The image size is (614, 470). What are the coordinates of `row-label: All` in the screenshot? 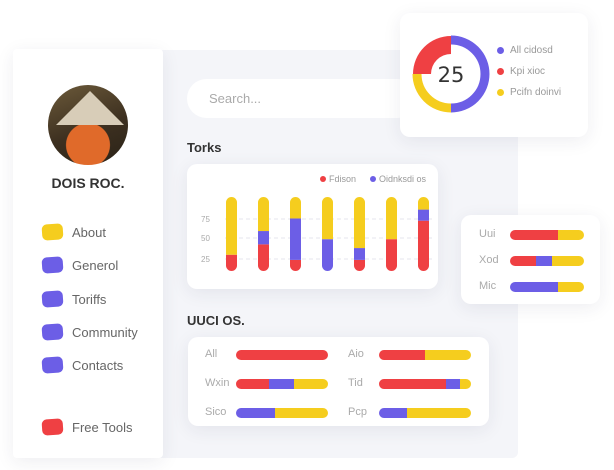 It's located at (211, 354).